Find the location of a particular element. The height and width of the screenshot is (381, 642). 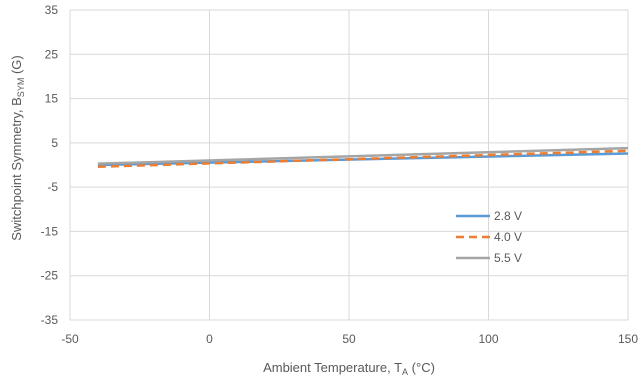

series-line-4-0-v is located at coordinates (363, 159).